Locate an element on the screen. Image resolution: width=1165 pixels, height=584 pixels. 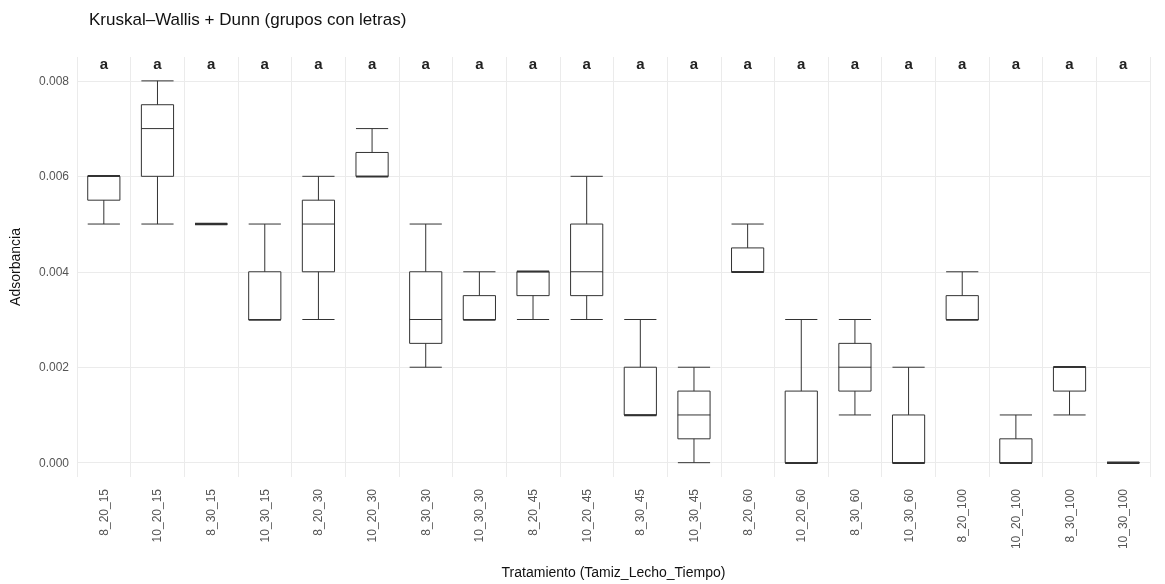
x-tick-label: 8_30_45 is located at coordinates (640, 512).